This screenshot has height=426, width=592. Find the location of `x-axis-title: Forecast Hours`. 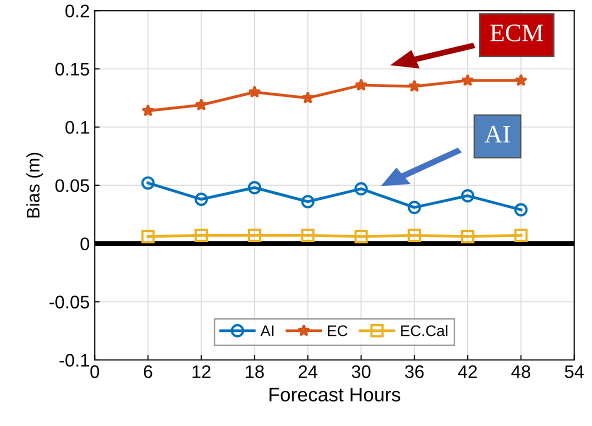

x-axis-title: Forecast Hours is located at coordinates (335, 395).